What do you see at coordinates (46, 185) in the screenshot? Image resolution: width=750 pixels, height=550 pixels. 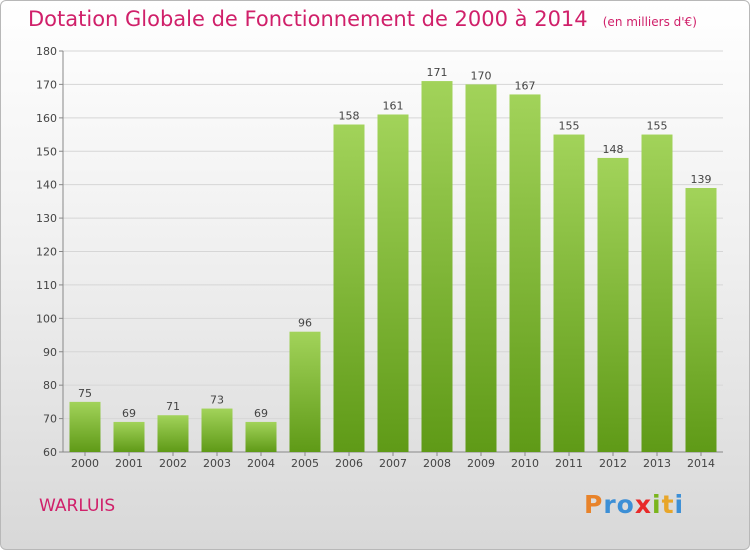 I see `y-tick-label: 140` at bounding box center [46, 185].